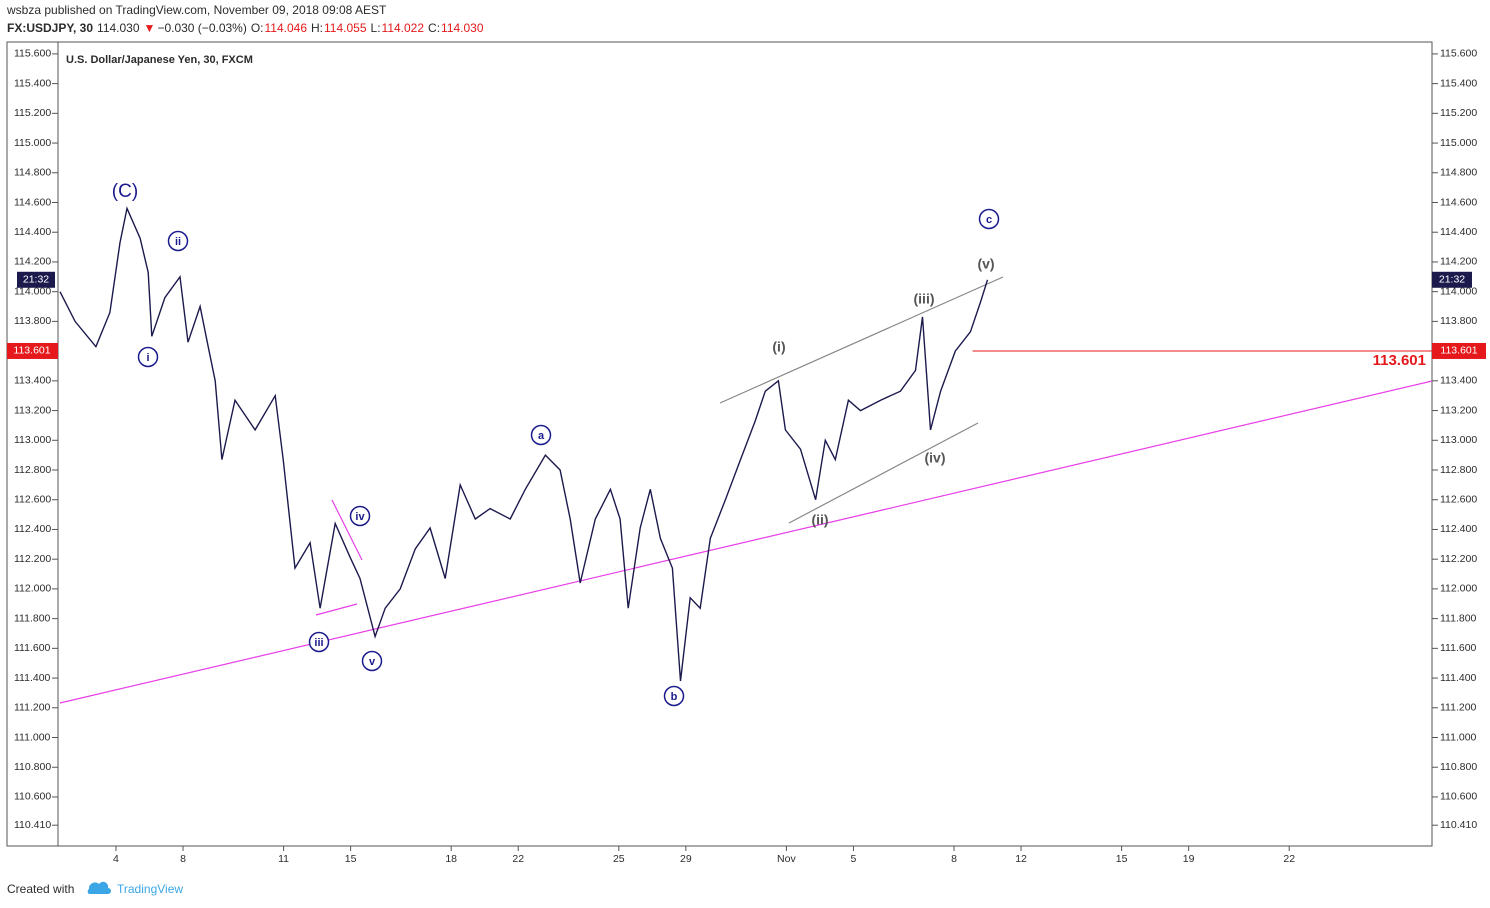 Image resolution: width=1490 pixels, height=908 pixels. Describe the element at coordinates (32, 291) in the screenshot. I see `y-tick-label: 114.000` at that location.